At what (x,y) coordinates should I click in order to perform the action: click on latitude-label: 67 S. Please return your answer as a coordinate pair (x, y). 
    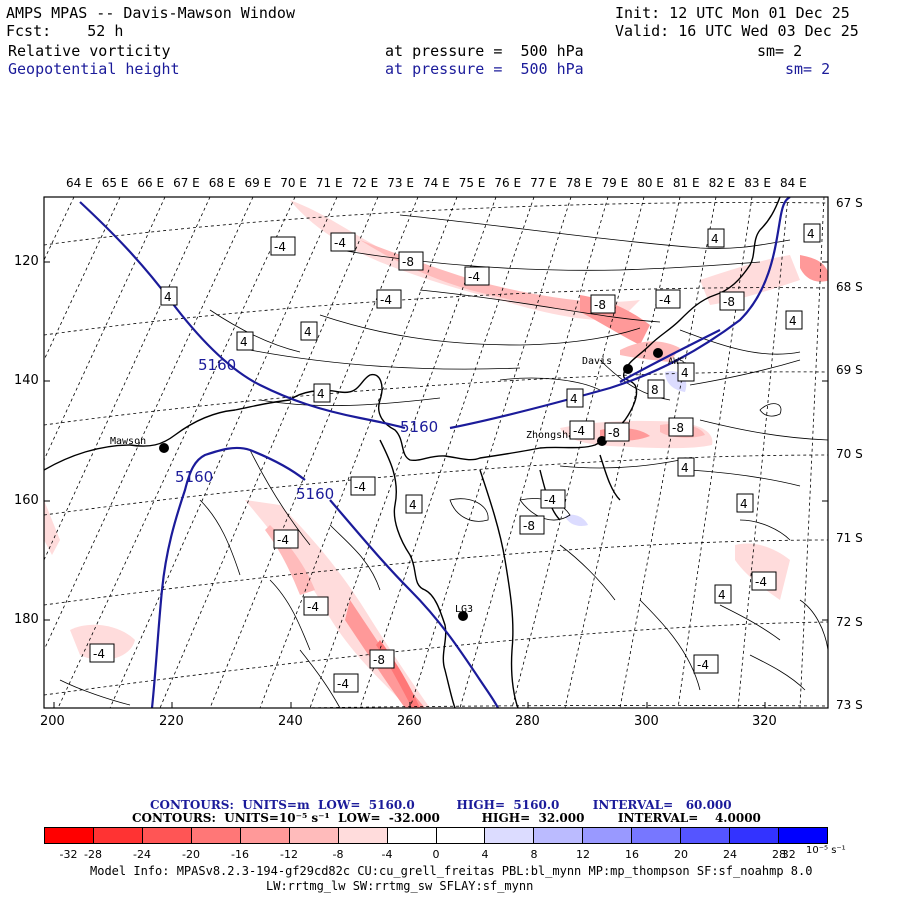
    Looking at the image, I should click on (849, 203).